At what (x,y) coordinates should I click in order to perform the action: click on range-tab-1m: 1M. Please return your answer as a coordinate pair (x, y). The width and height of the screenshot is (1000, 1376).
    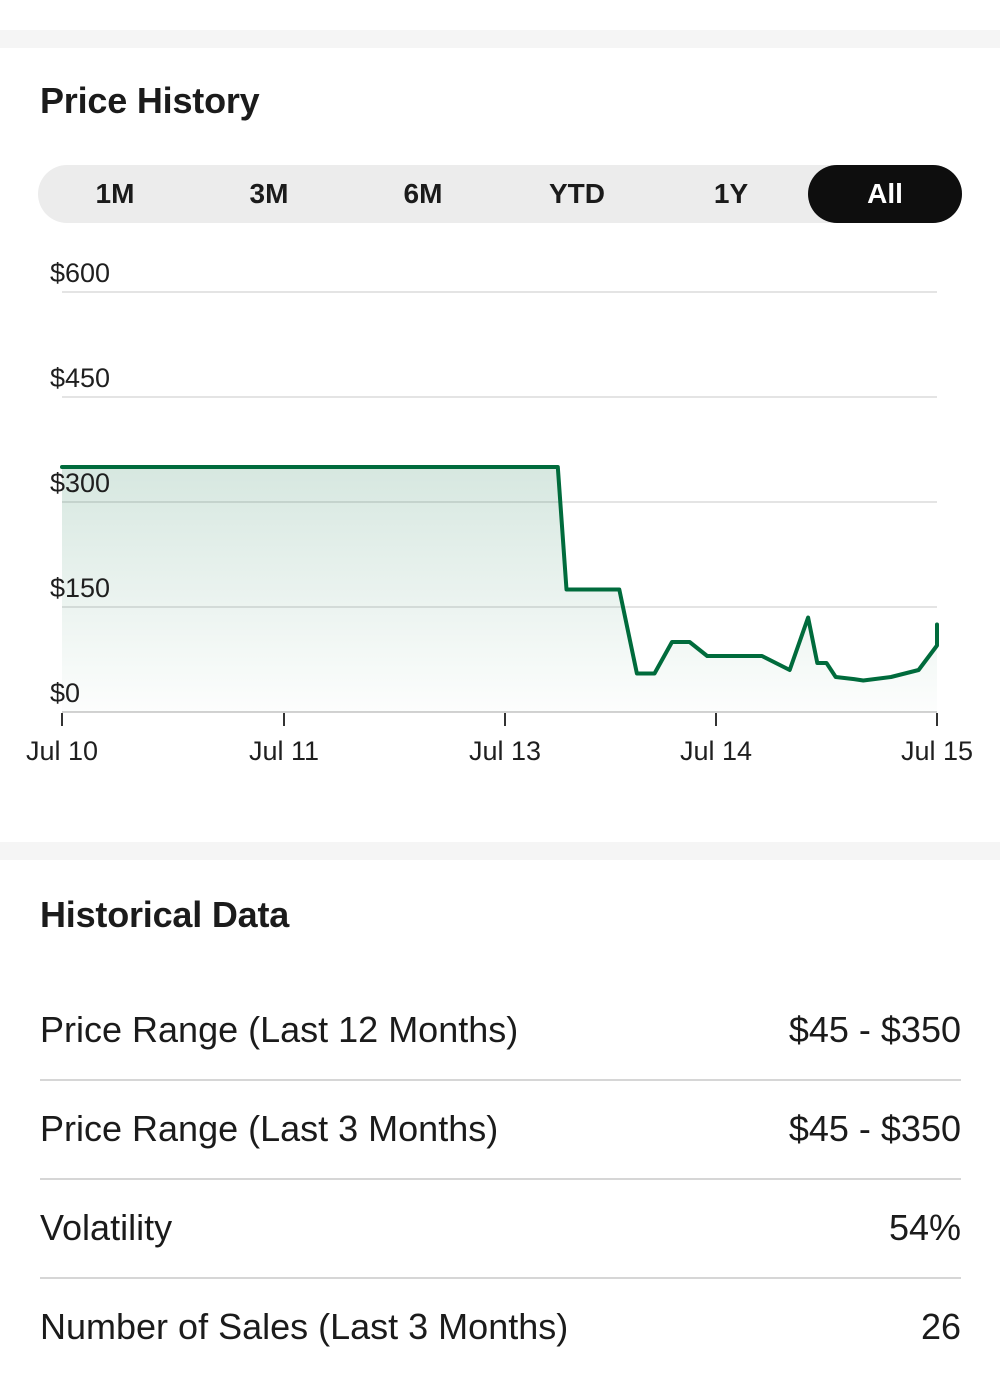
    Looking at the image, I should click on (115, 193).